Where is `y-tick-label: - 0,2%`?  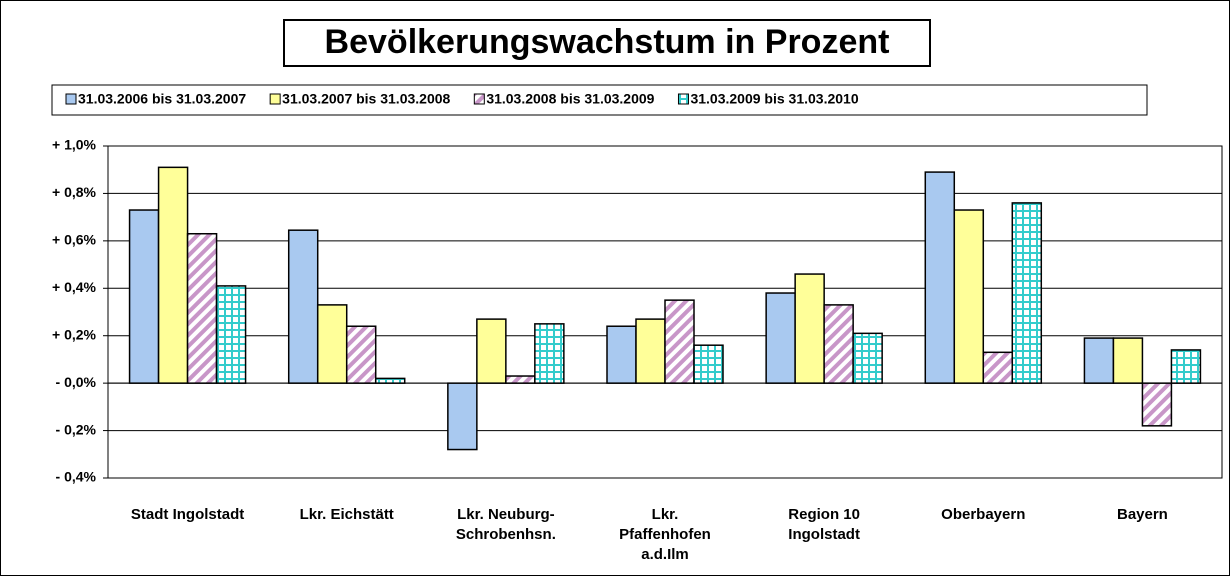
y-tick-label: - 0,2% is located at coordinates (76, 429).